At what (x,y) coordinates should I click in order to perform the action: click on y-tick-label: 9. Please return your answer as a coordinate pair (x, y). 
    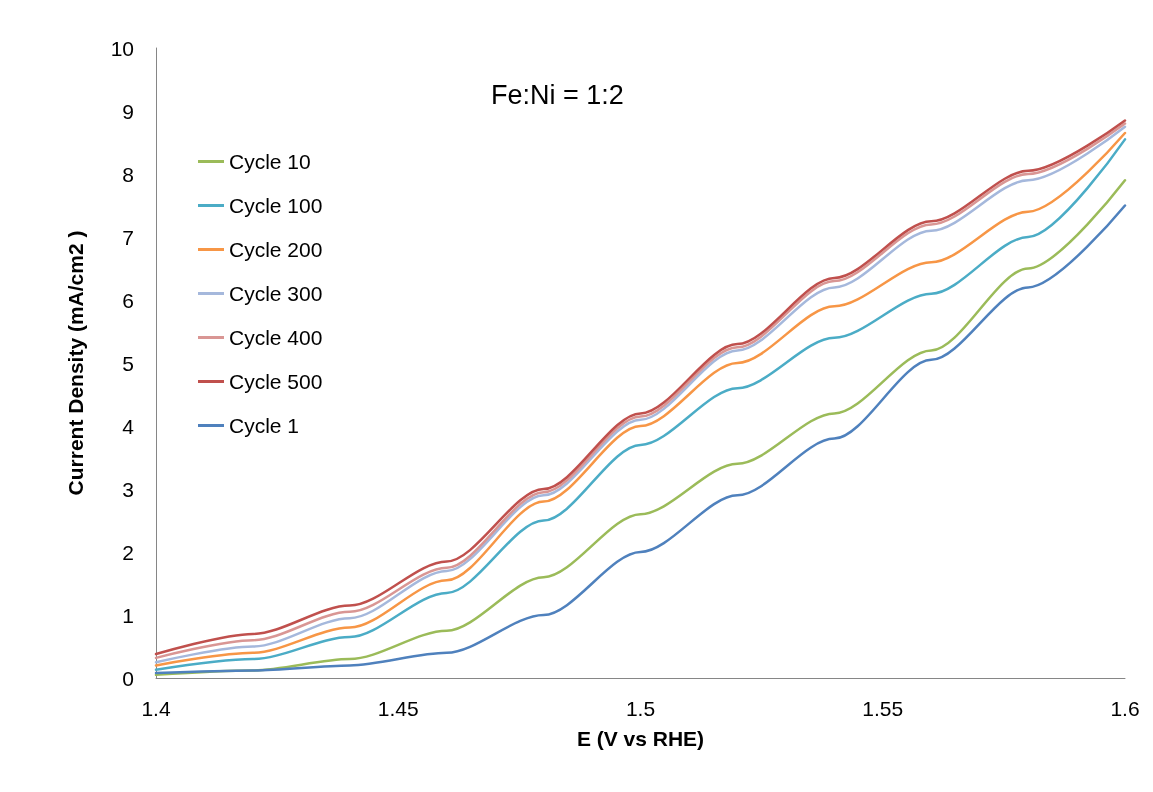
    Looking at the image, I should click on (128, 111).